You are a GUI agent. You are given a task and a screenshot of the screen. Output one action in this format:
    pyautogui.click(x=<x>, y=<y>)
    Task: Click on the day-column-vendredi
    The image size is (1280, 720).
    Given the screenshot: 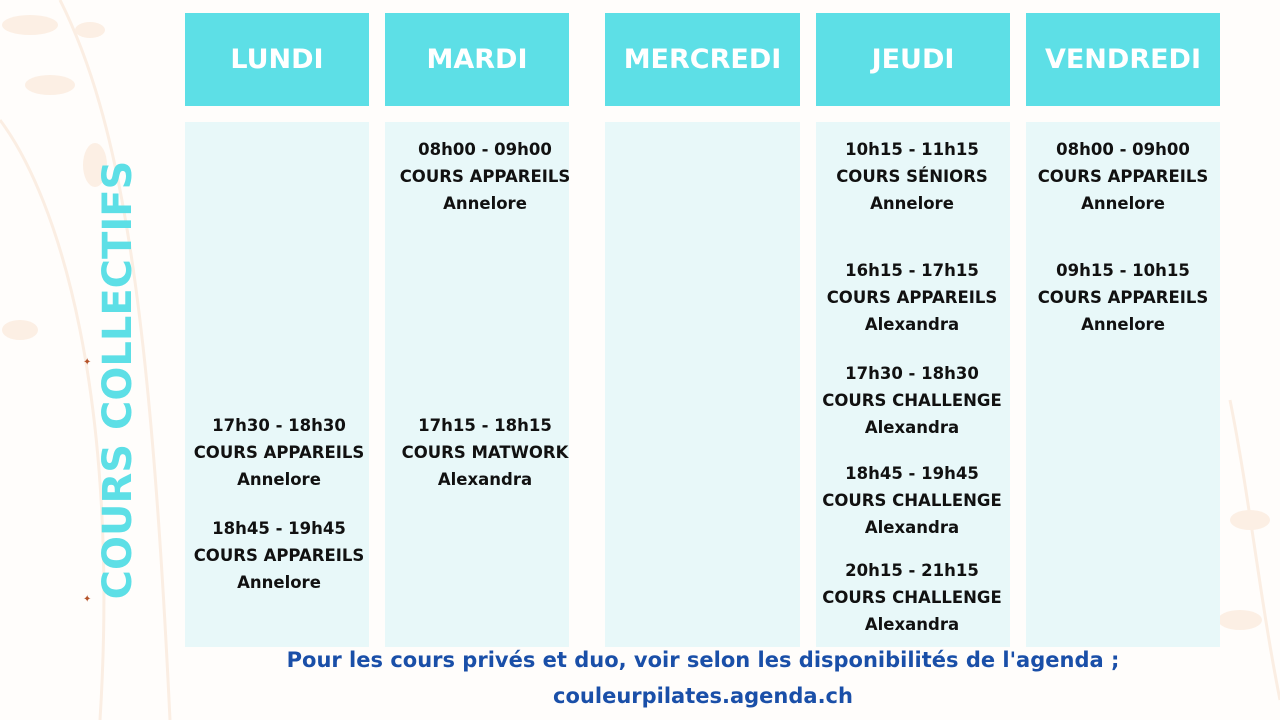 What is the action you would take?
    pyautogui.click(x=1123, y=384)
    